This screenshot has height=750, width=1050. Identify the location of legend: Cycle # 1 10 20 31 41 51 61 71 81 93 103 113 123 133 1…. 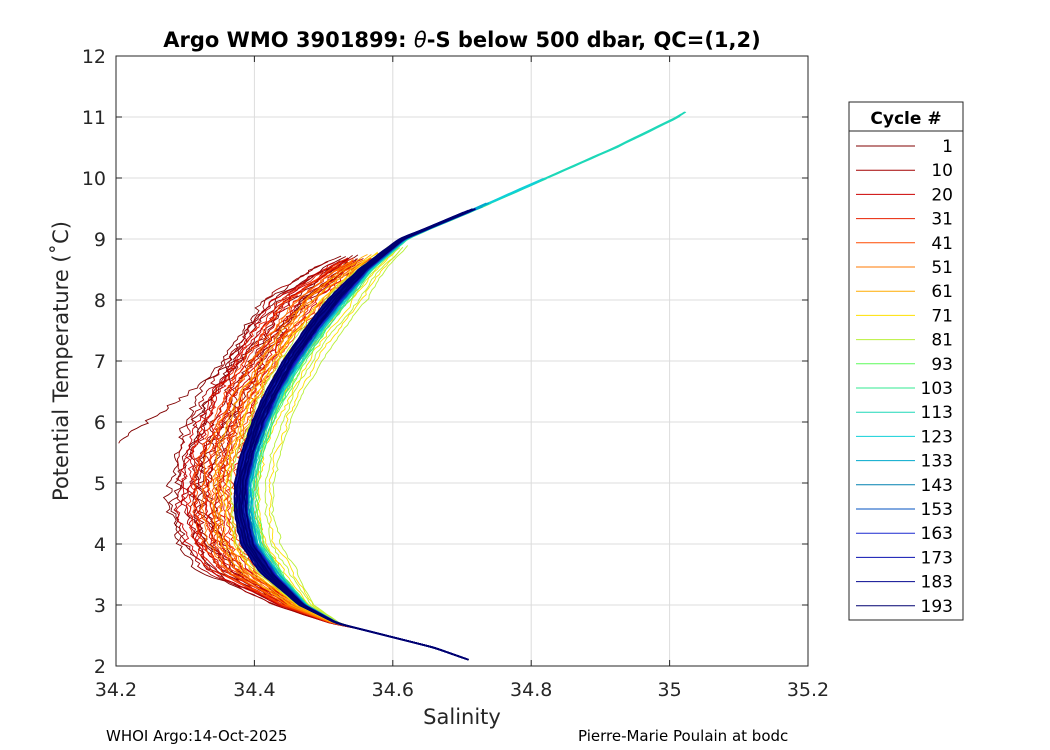
(906, 361).